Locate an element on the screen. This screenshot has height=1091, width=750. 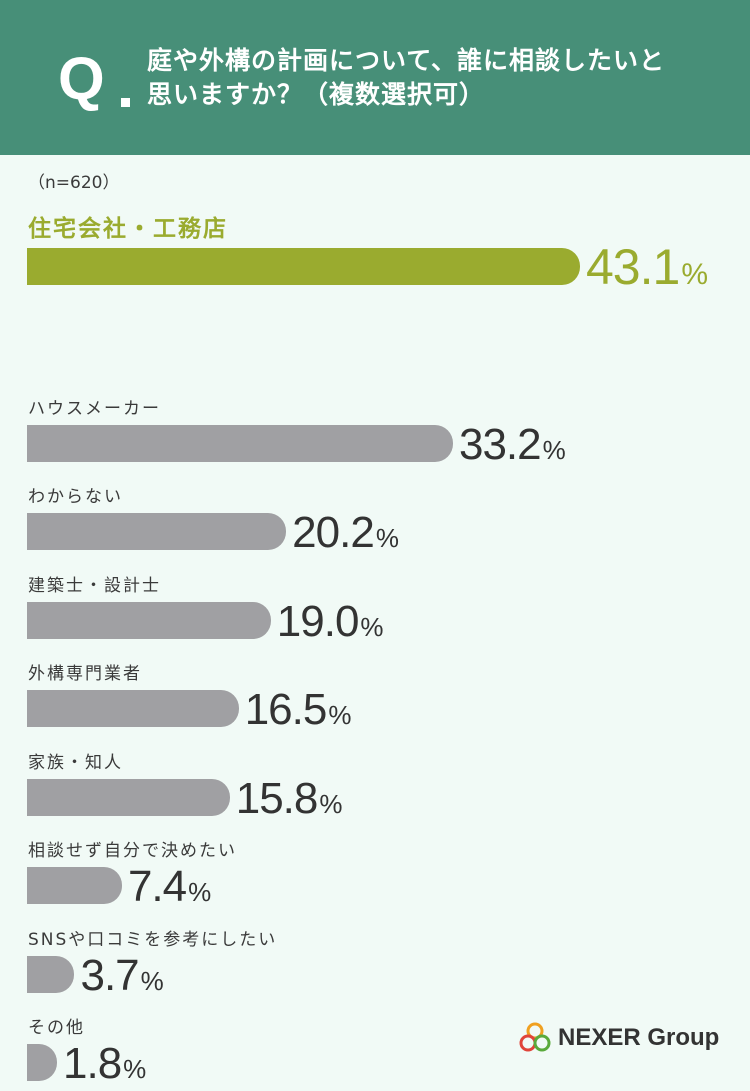
question-line-1: 庭や外構の計画について、誰に相談したいと is located at coordinates (406, 60).